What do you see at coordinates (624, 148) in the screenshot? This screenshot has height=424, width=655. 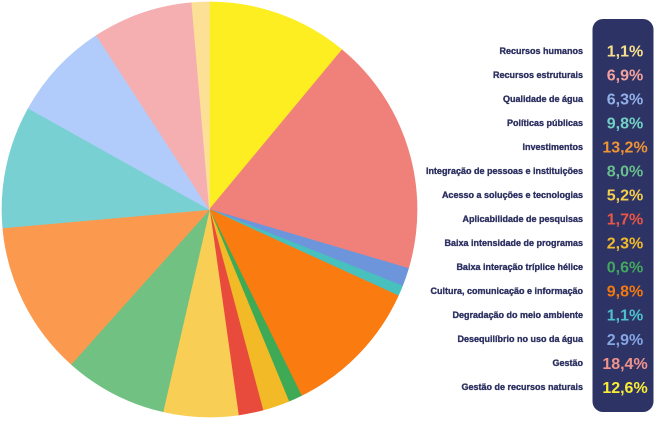 I see `svg-text: 13,2%` at bounding box center [624, 148].